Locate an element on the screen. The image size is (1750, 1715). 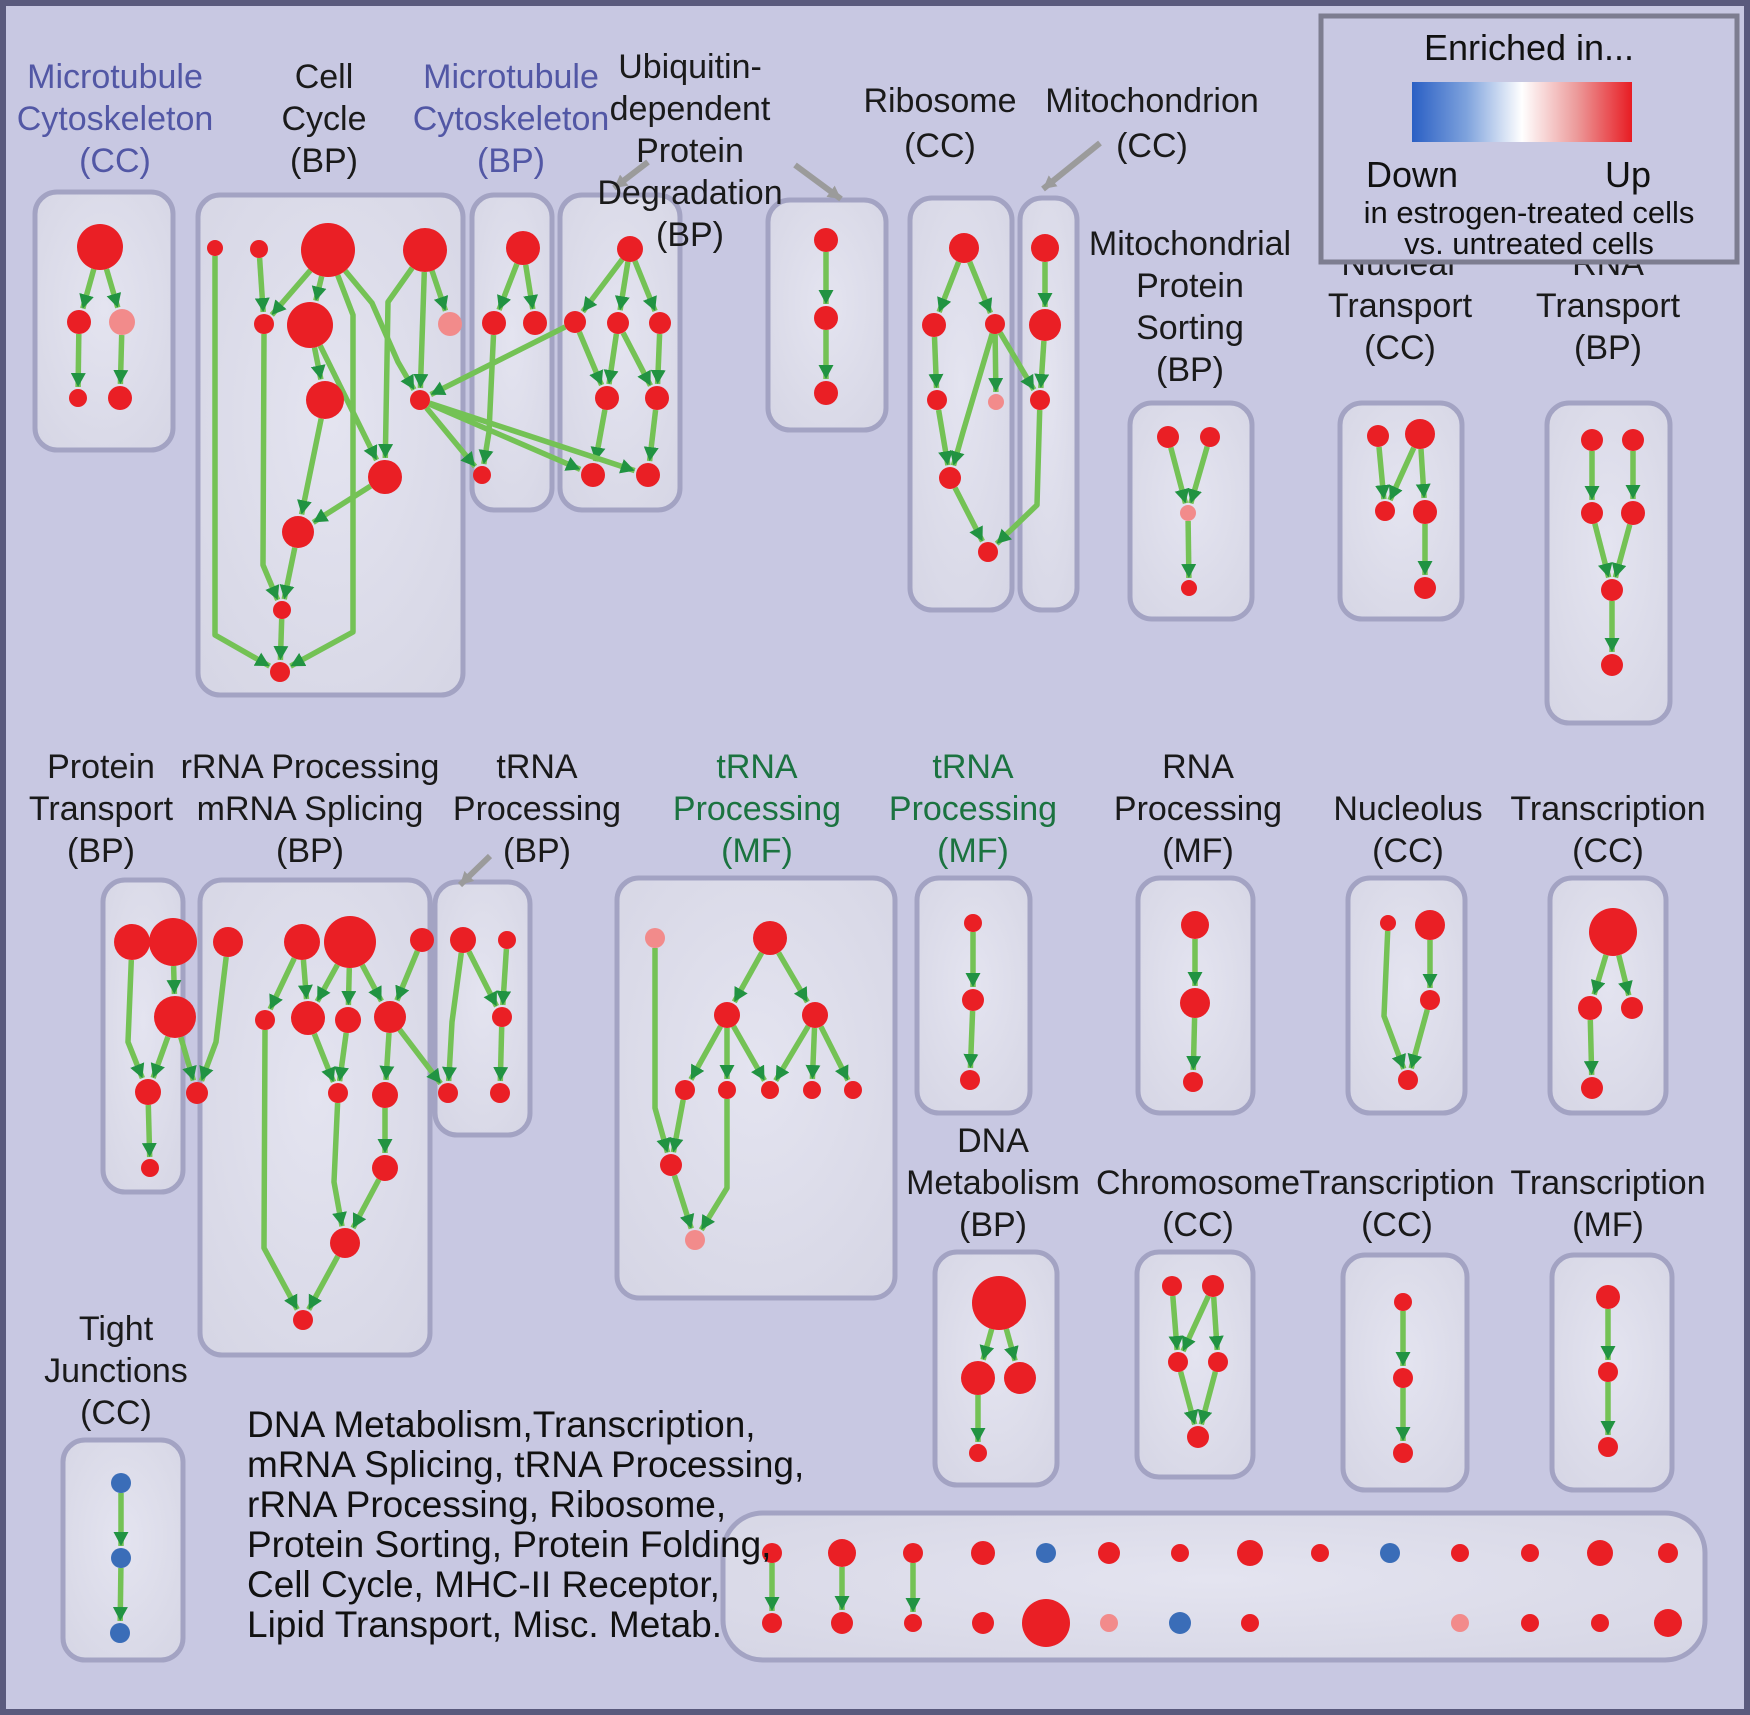
node-nuclear-transport-cc-t3 is located at coordinates (1385, 511).